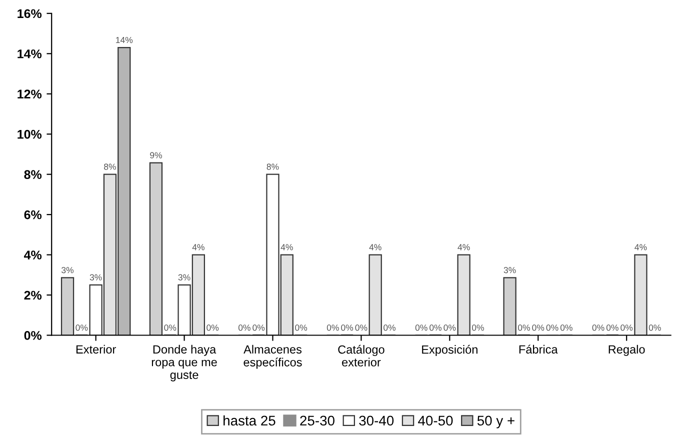  I want to click on y-tick-label: 16%, so click(30, 13).